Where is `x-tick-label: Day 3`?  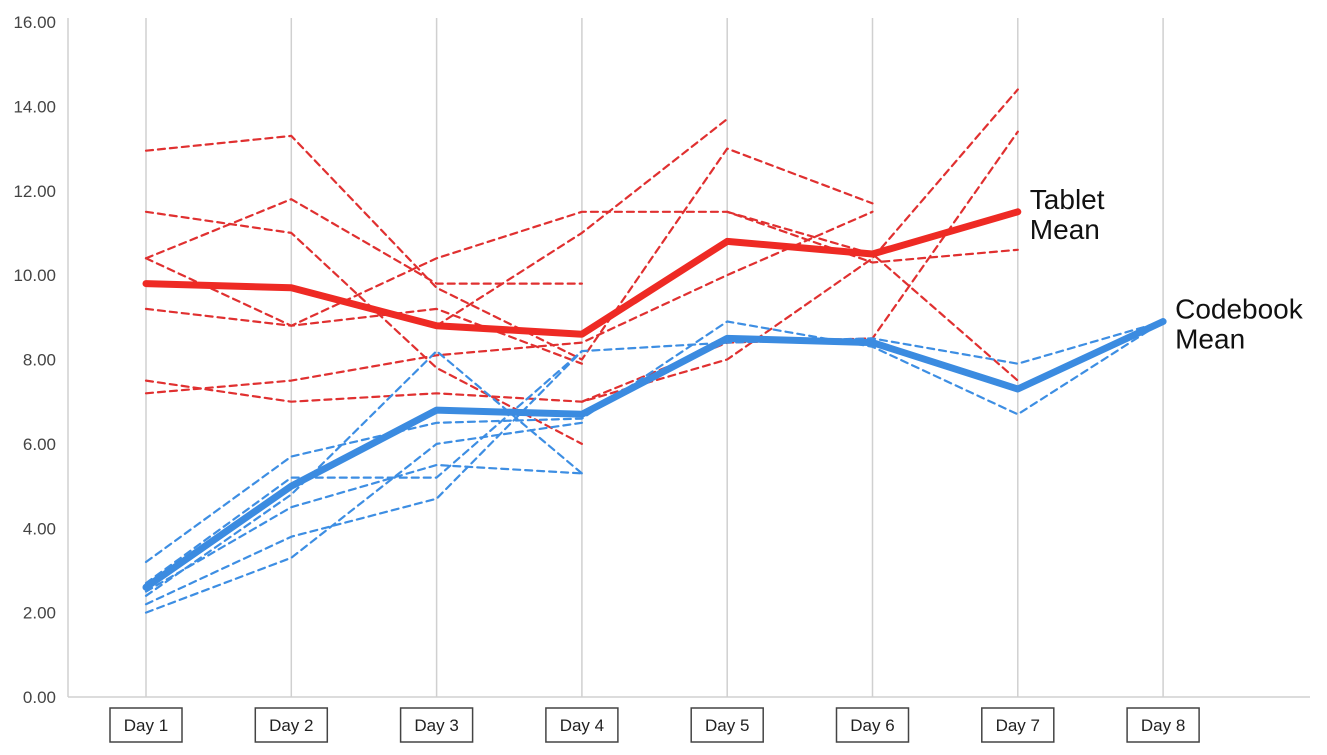
x-tick-label: Day 3 is located at coordinates (436, 725).